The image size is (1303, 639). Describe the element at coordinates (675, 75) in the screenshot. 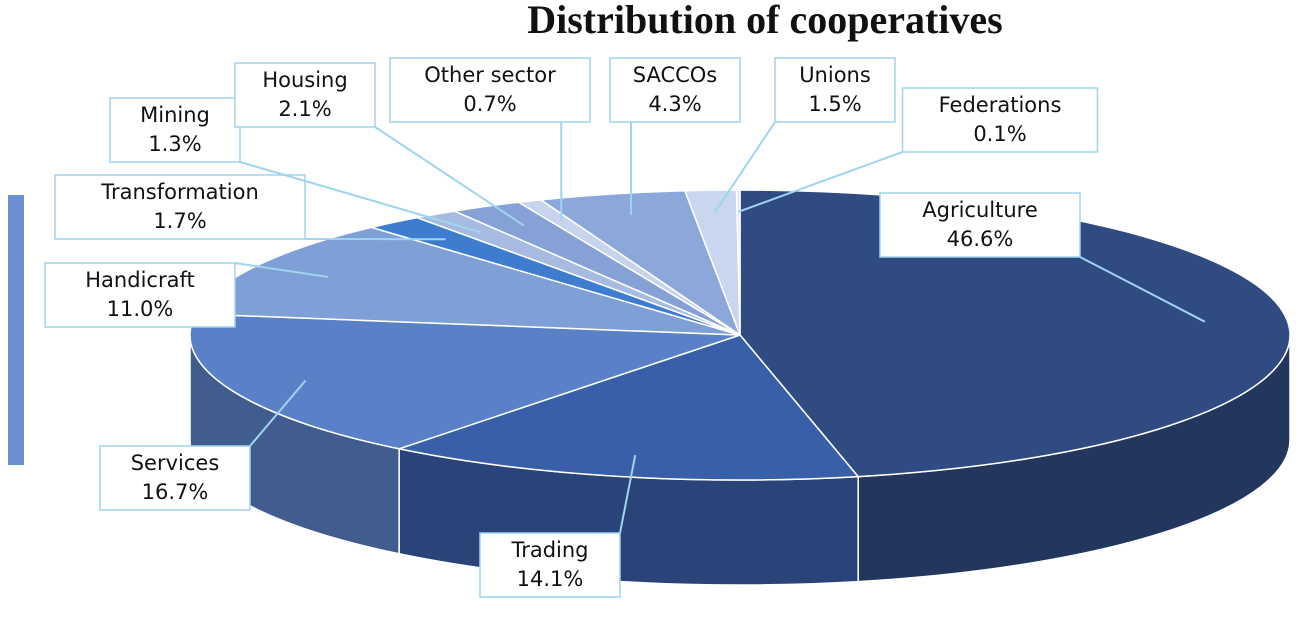

I see `category-label: SACCOs` at that location.